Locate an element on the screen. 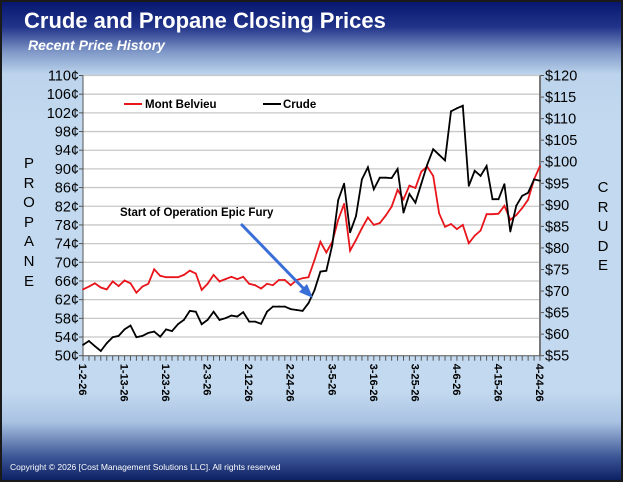  x-tick-label: 4-15-26 is located at coordinates (497, 383).